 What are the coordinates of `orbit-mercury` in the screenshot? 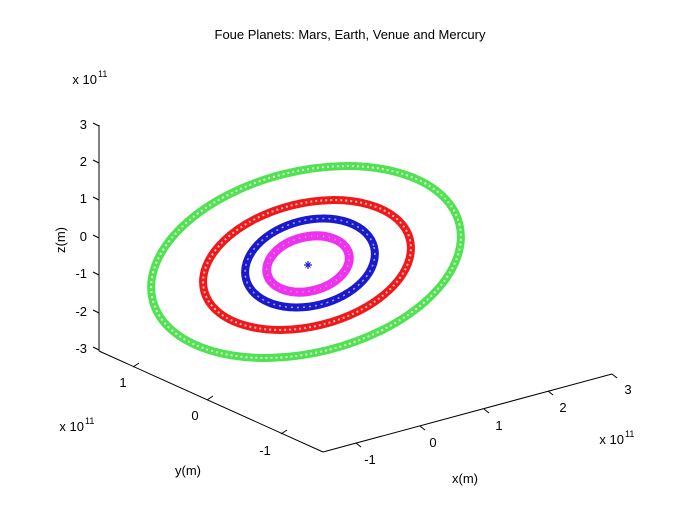 It's located at (308, 264).